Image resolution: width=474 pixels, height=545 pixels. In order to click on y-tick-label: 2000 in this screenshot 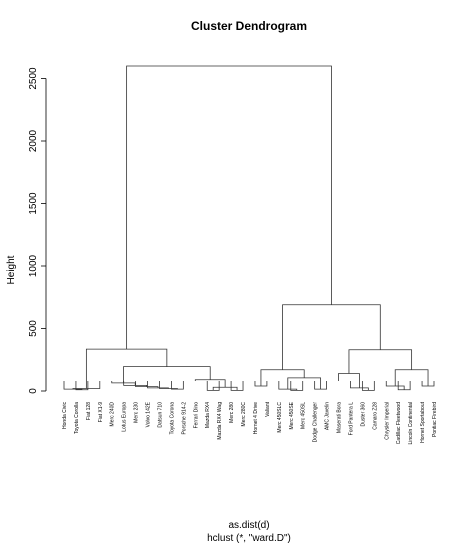, I will do `click(33, 140)`.